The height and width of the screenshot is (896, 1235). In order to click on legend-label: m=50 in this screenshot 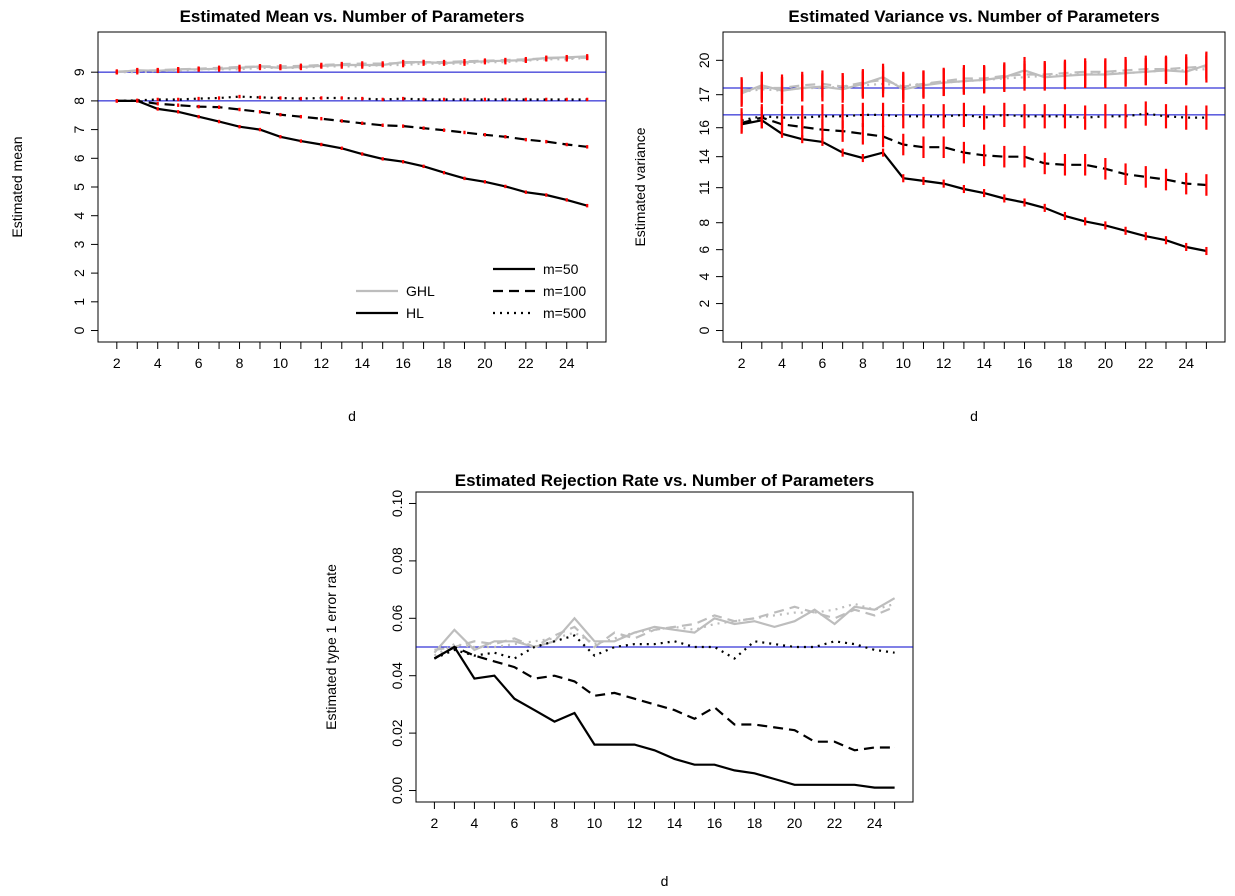, I will do `click(561, 269)`.